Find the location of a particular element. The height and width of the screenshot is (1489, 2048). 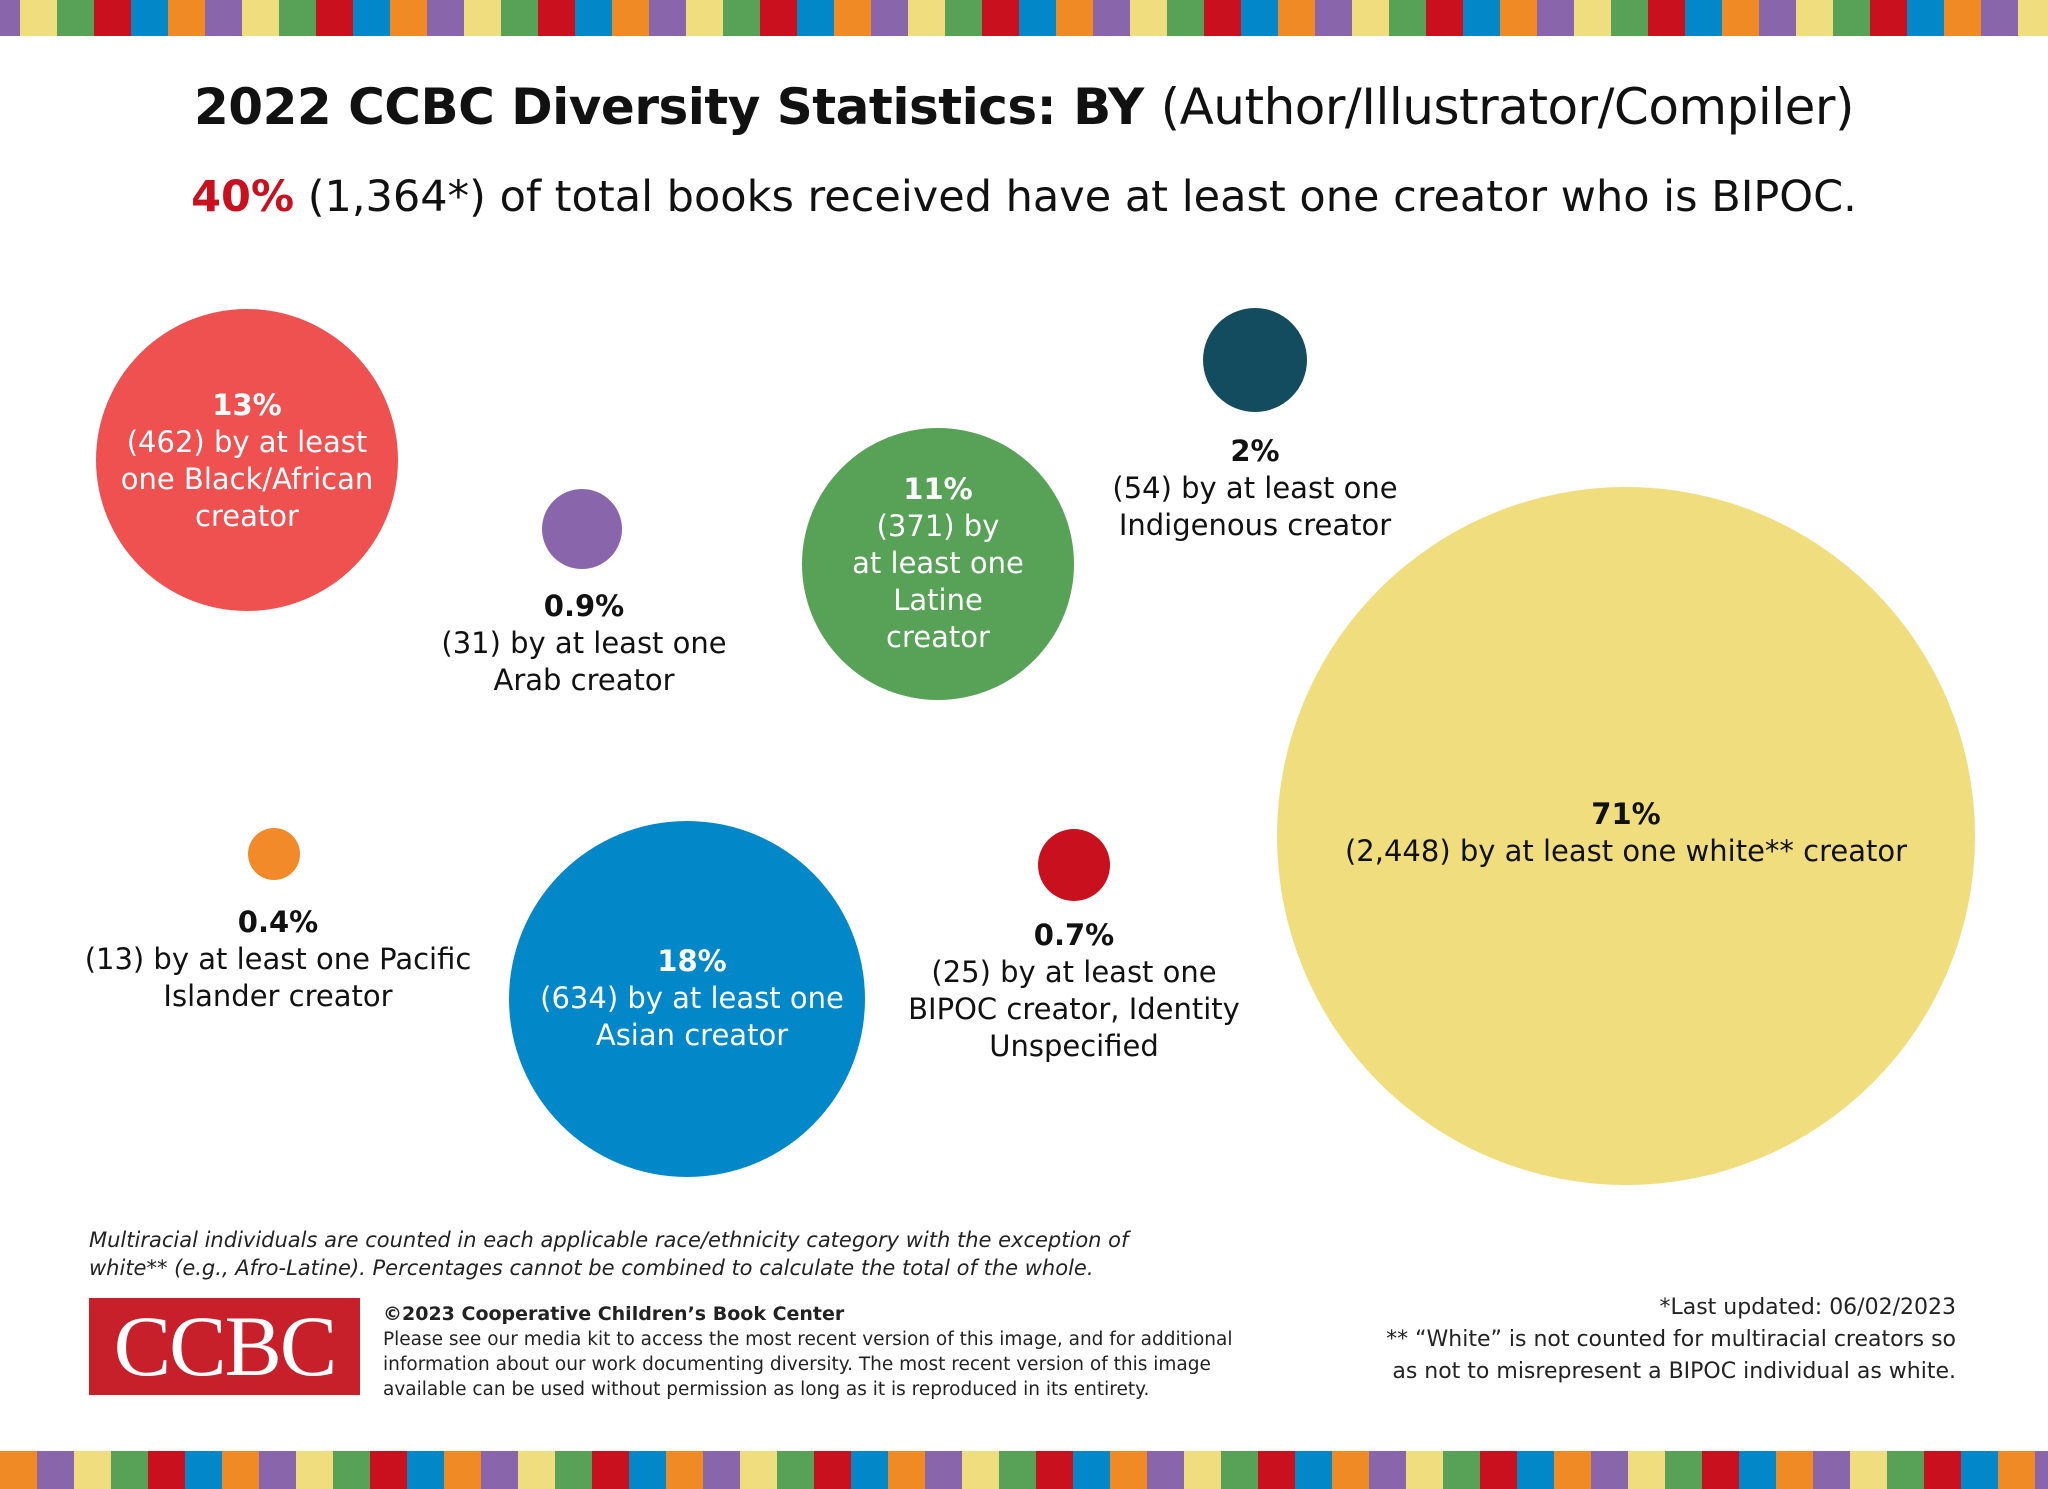

bubble-label-line: Unspecified is located at coordinates (1074, 1046).